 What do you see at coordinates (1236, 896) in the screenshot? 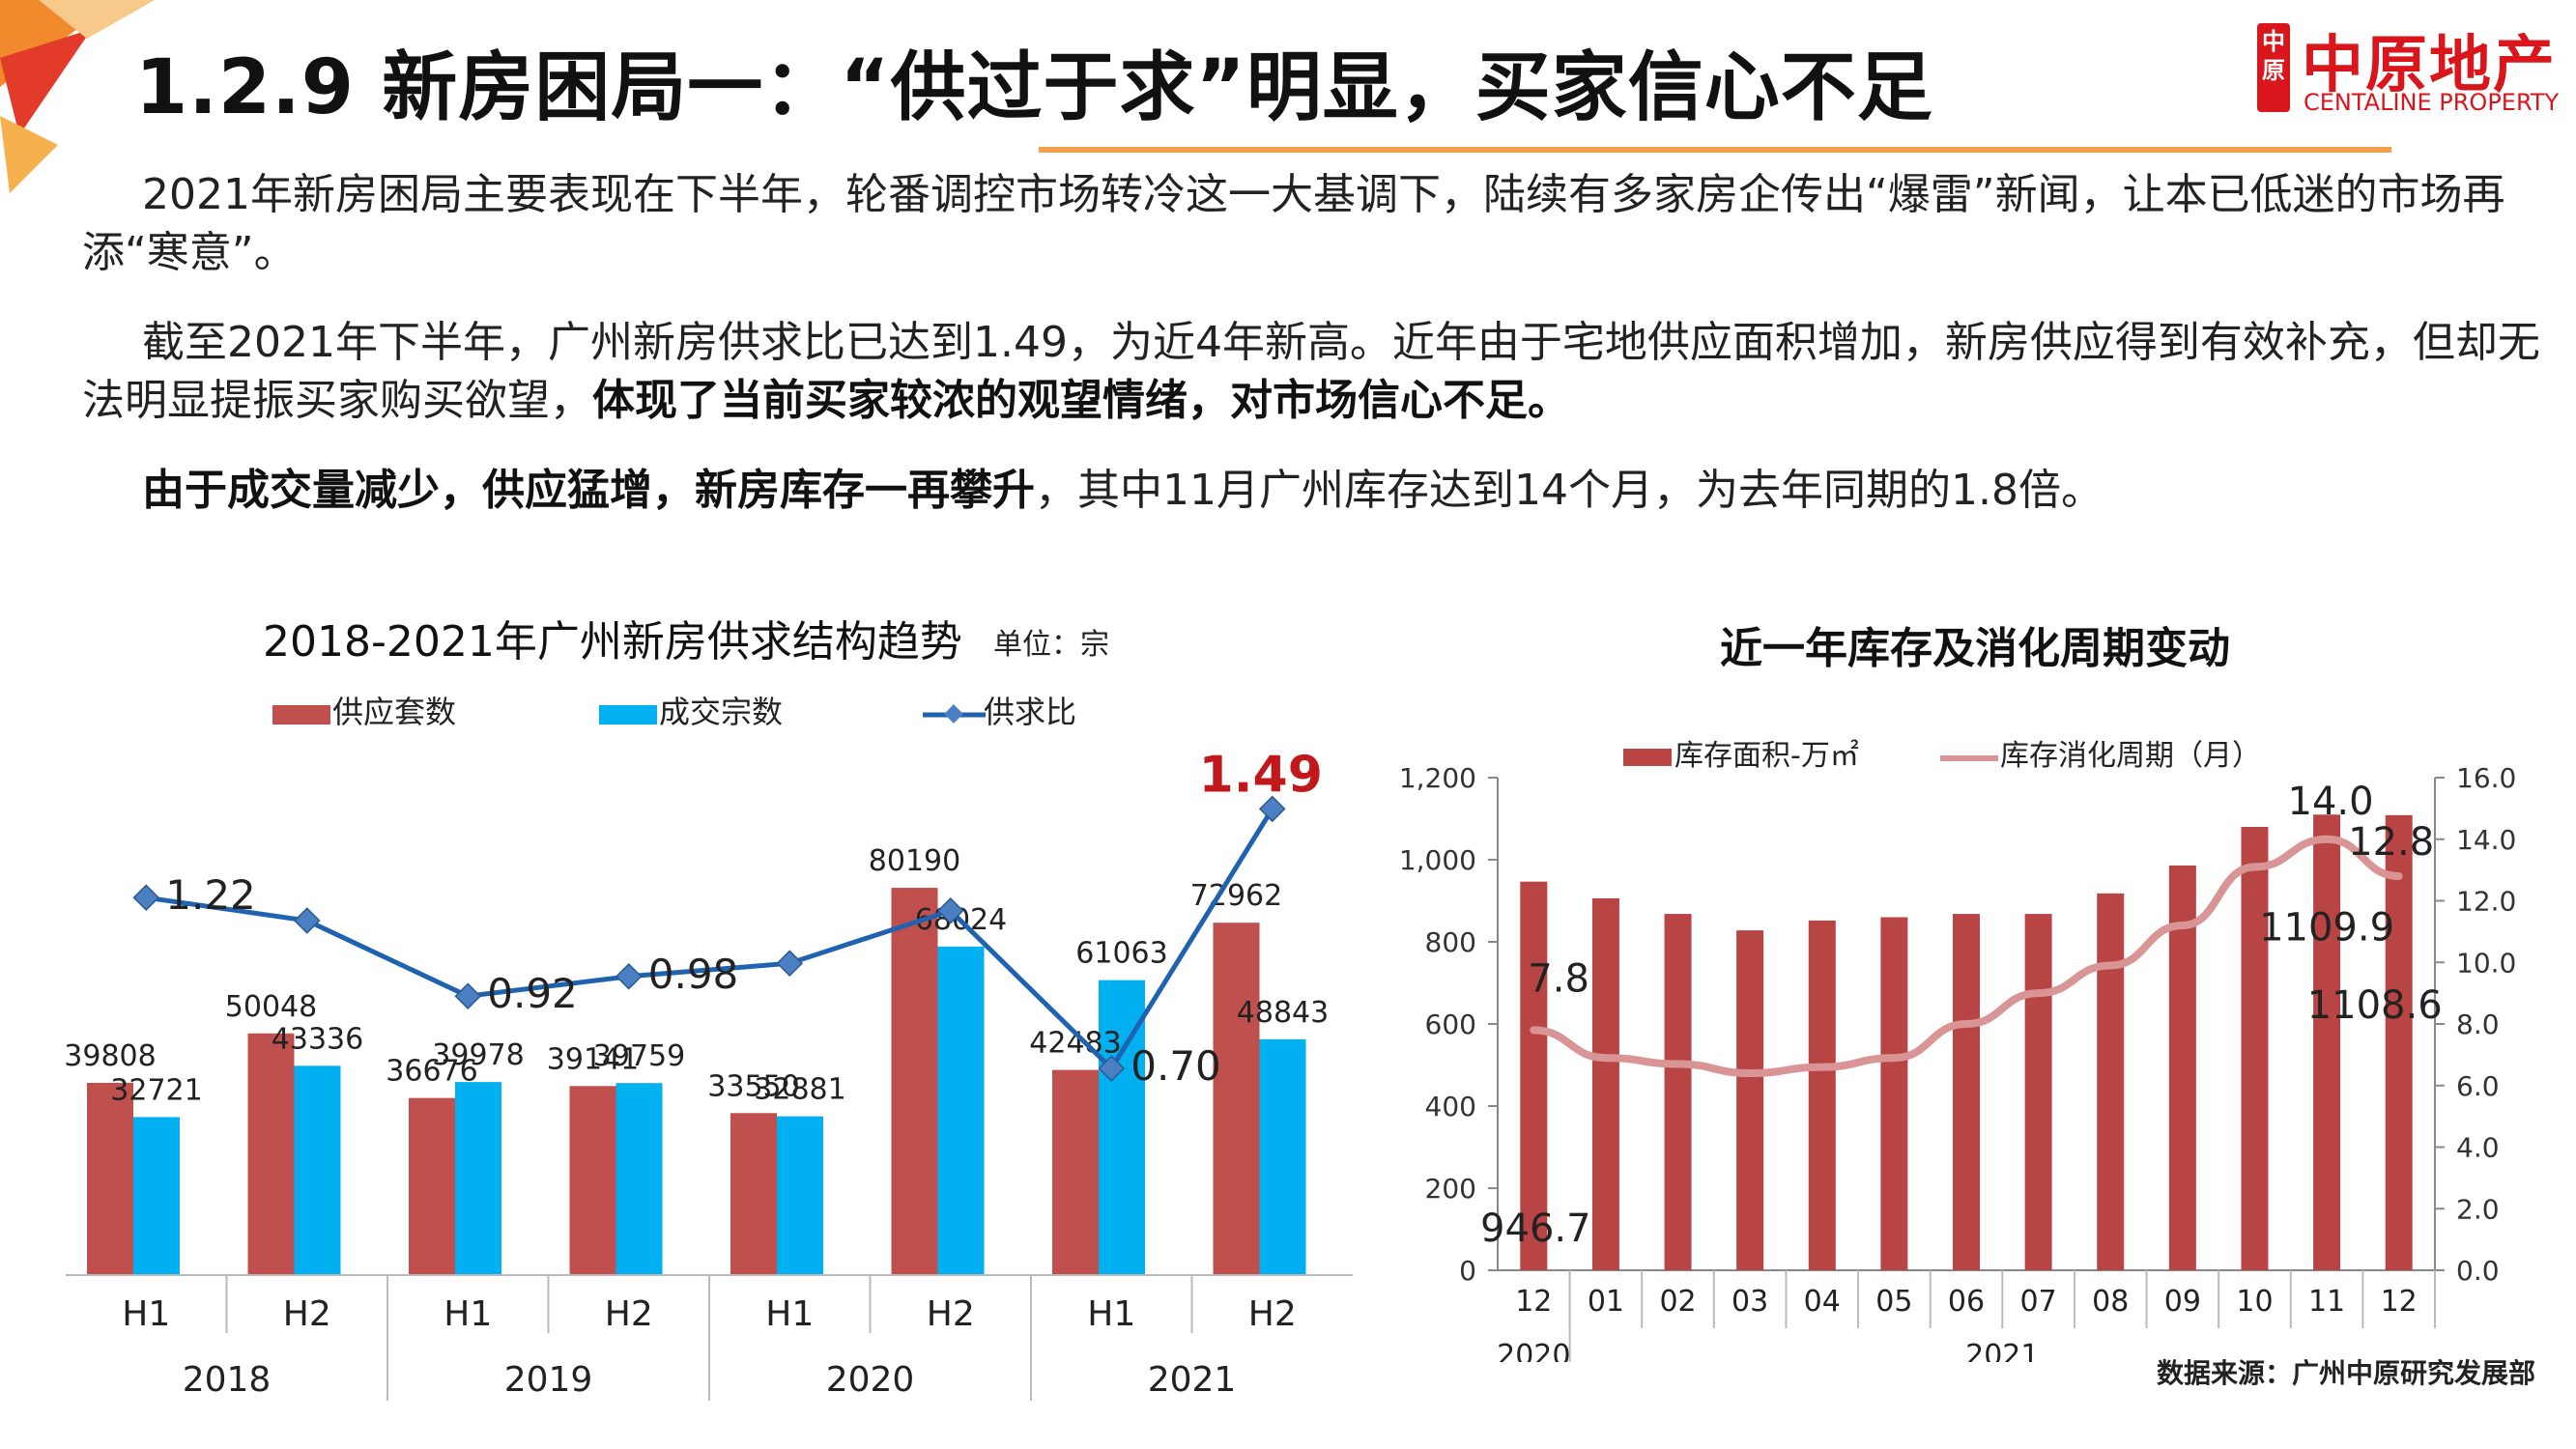
I see `data-label-supply: 72962` at bounding box center [1236, 896].